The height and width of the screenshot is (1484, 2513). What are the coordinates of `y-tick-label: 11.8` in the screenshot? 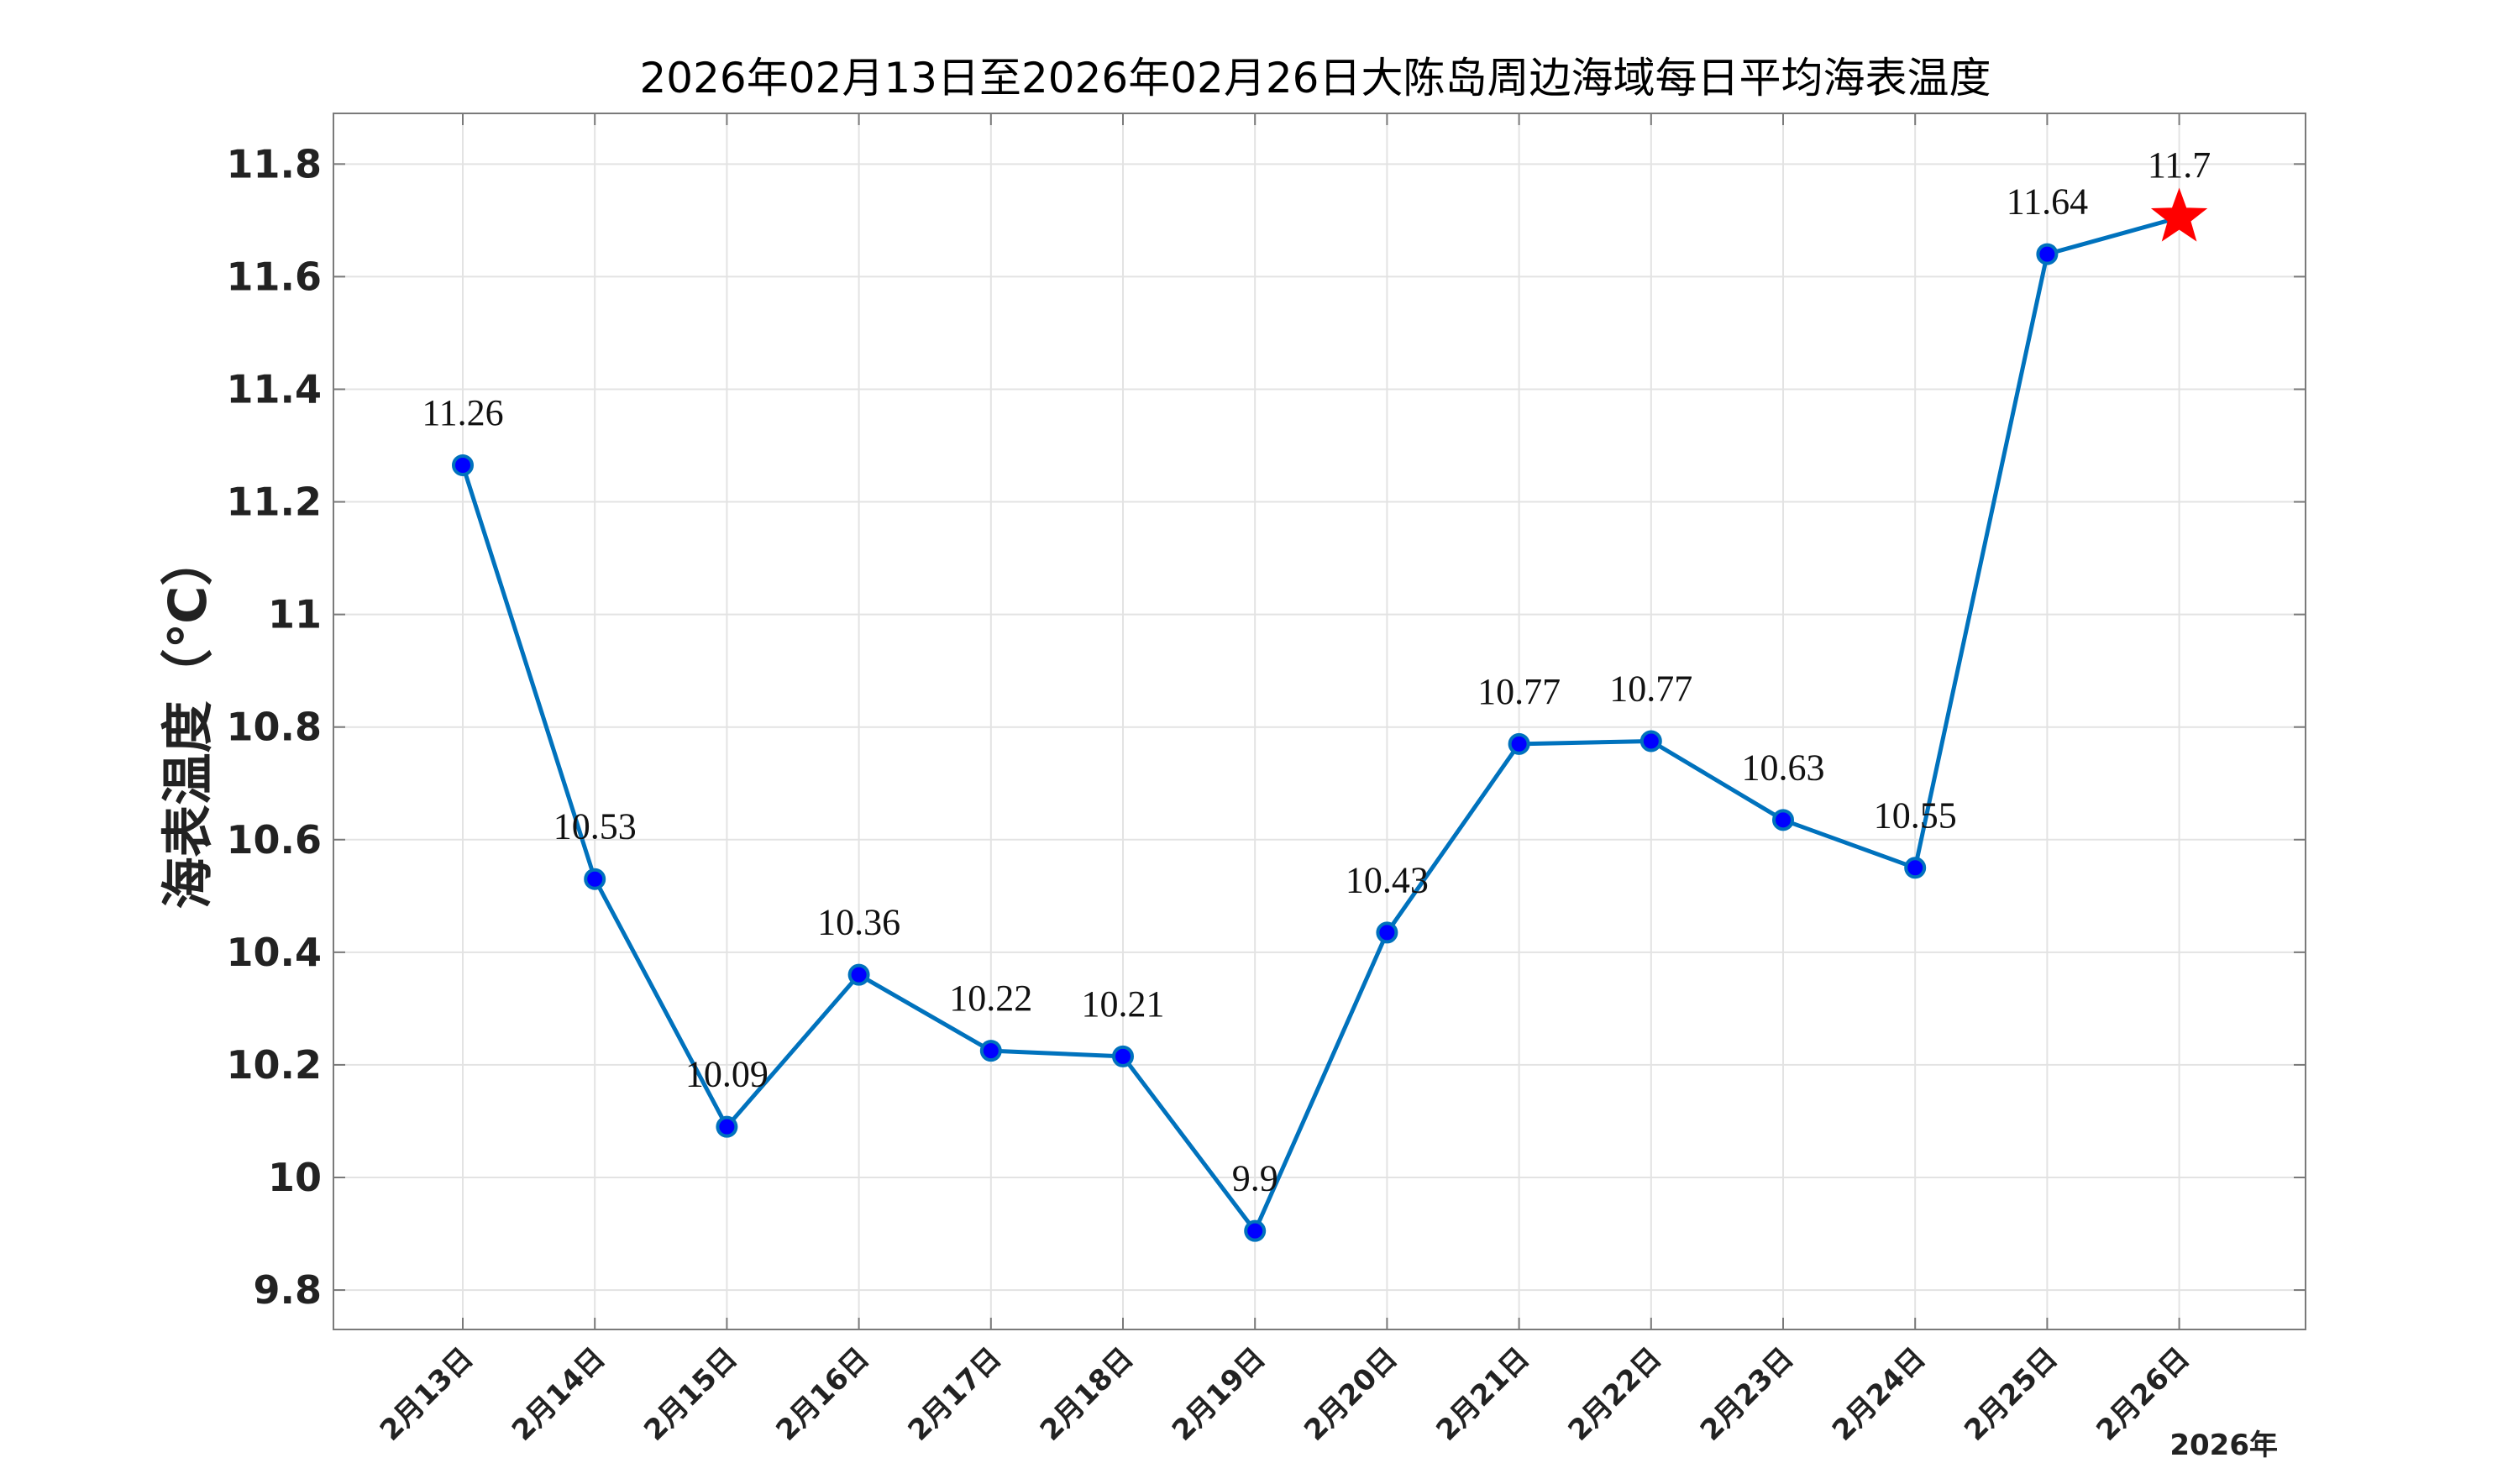 It's located at (275, 163).